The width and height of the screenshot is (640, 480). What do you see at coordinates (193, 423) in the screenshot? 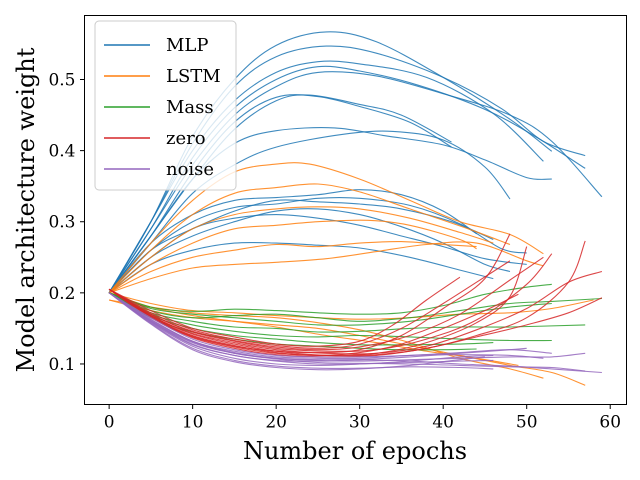
I see `x-tick-label: 10` at bounding box center [193, 423].